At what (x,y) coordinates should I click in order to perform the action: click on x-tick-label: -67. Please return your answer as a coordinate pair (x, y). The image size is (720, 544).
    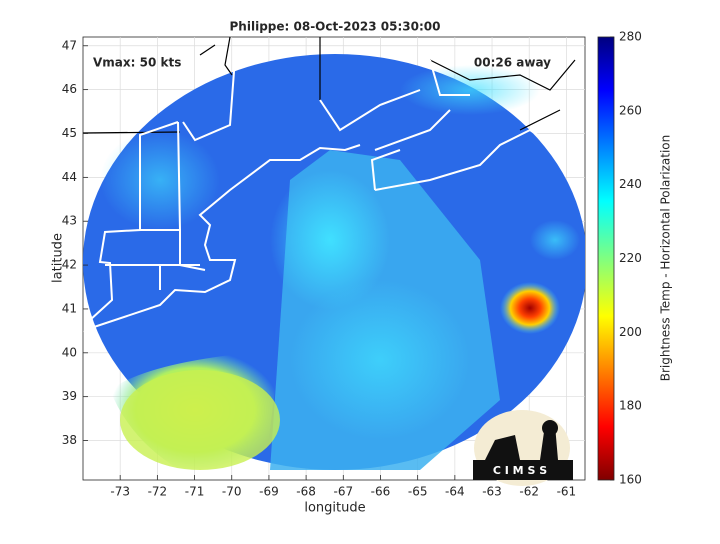
    Looking at the image, I should click on (343, 492).